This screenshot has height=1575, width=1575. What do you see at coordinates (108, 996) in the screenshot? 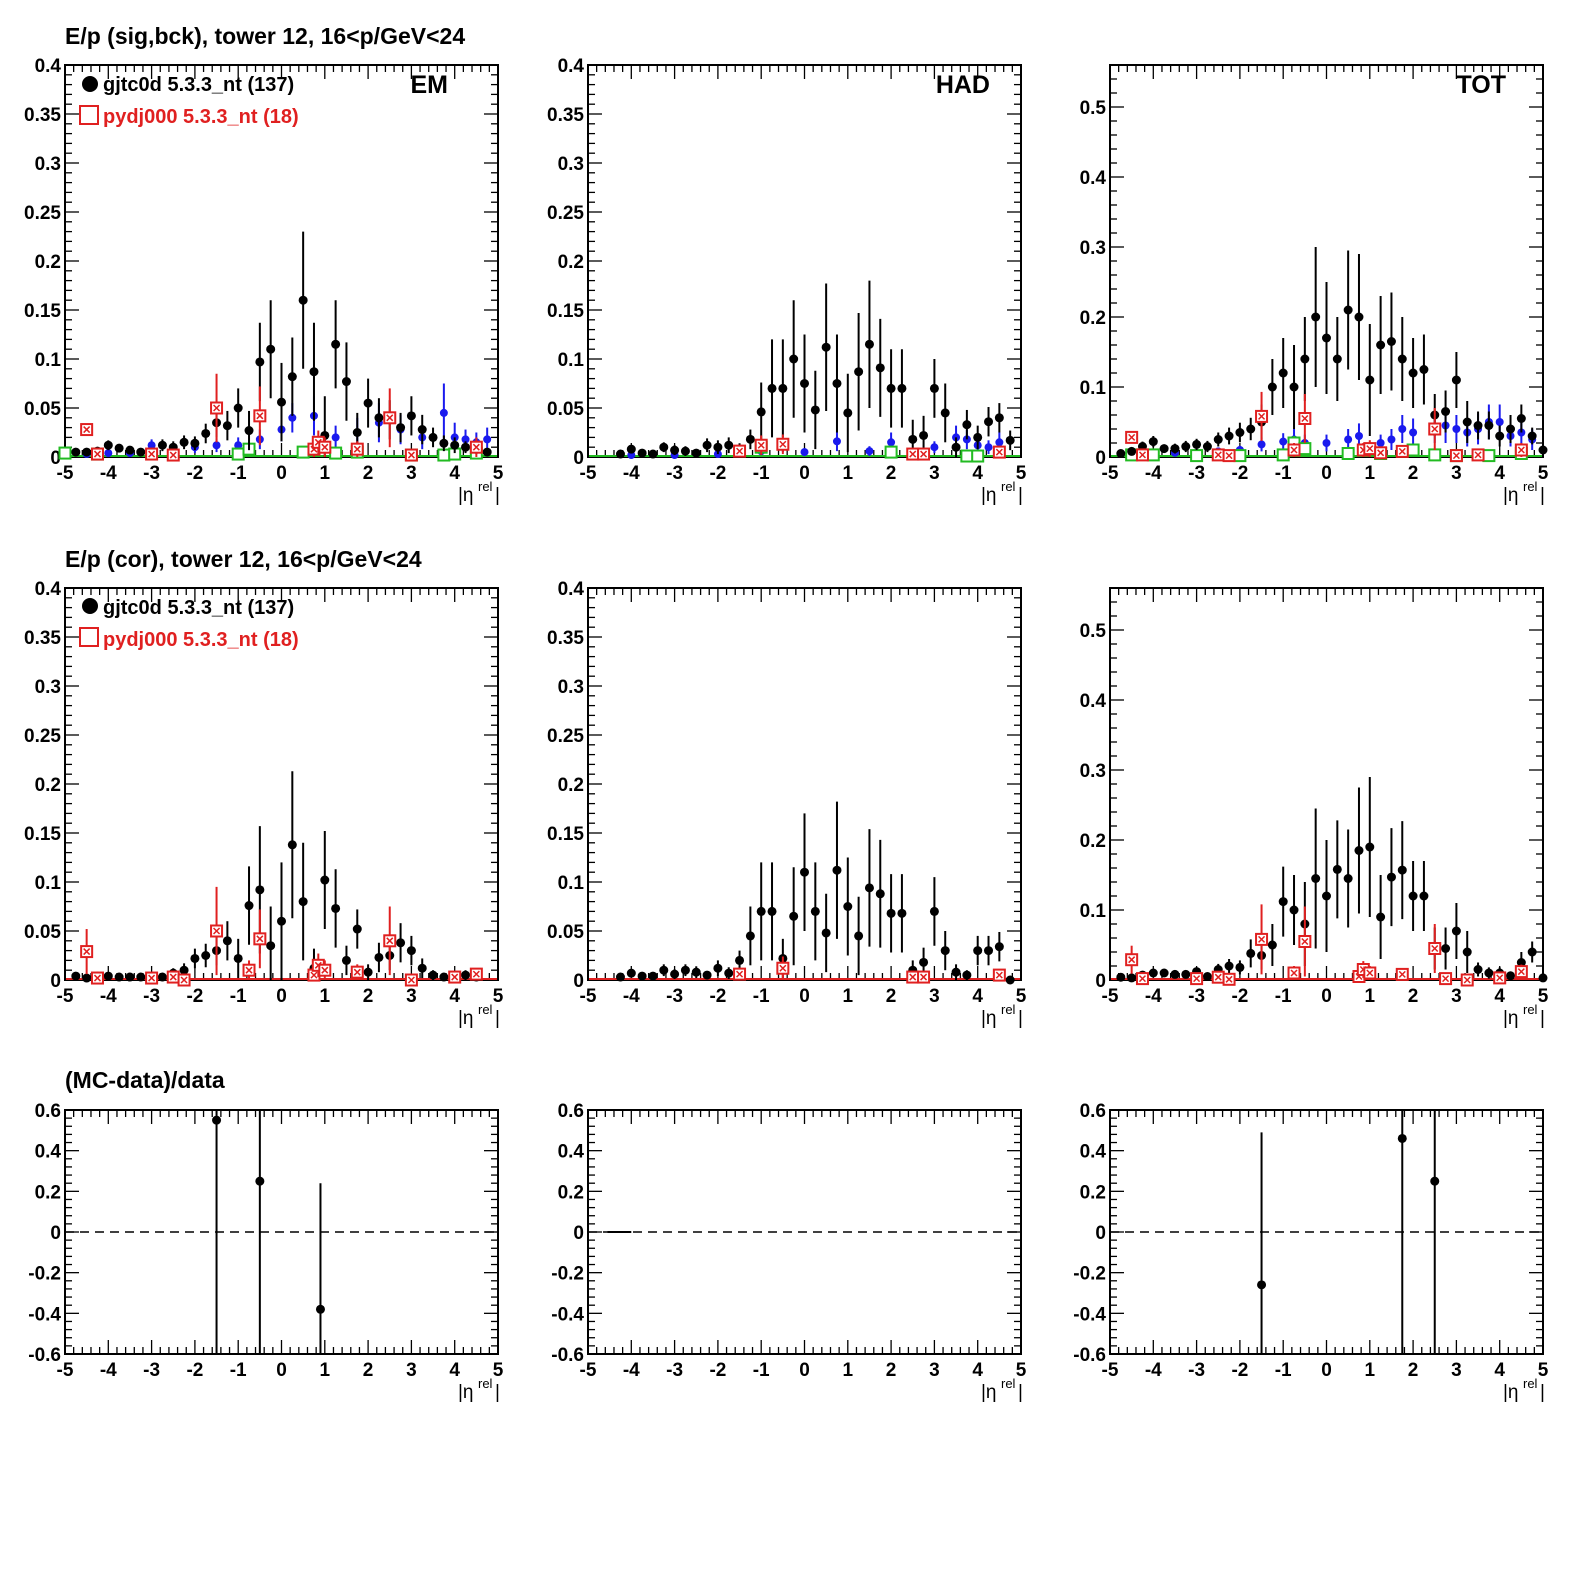
I see `x-tick-label: -4` at bounding box center [108, 996].